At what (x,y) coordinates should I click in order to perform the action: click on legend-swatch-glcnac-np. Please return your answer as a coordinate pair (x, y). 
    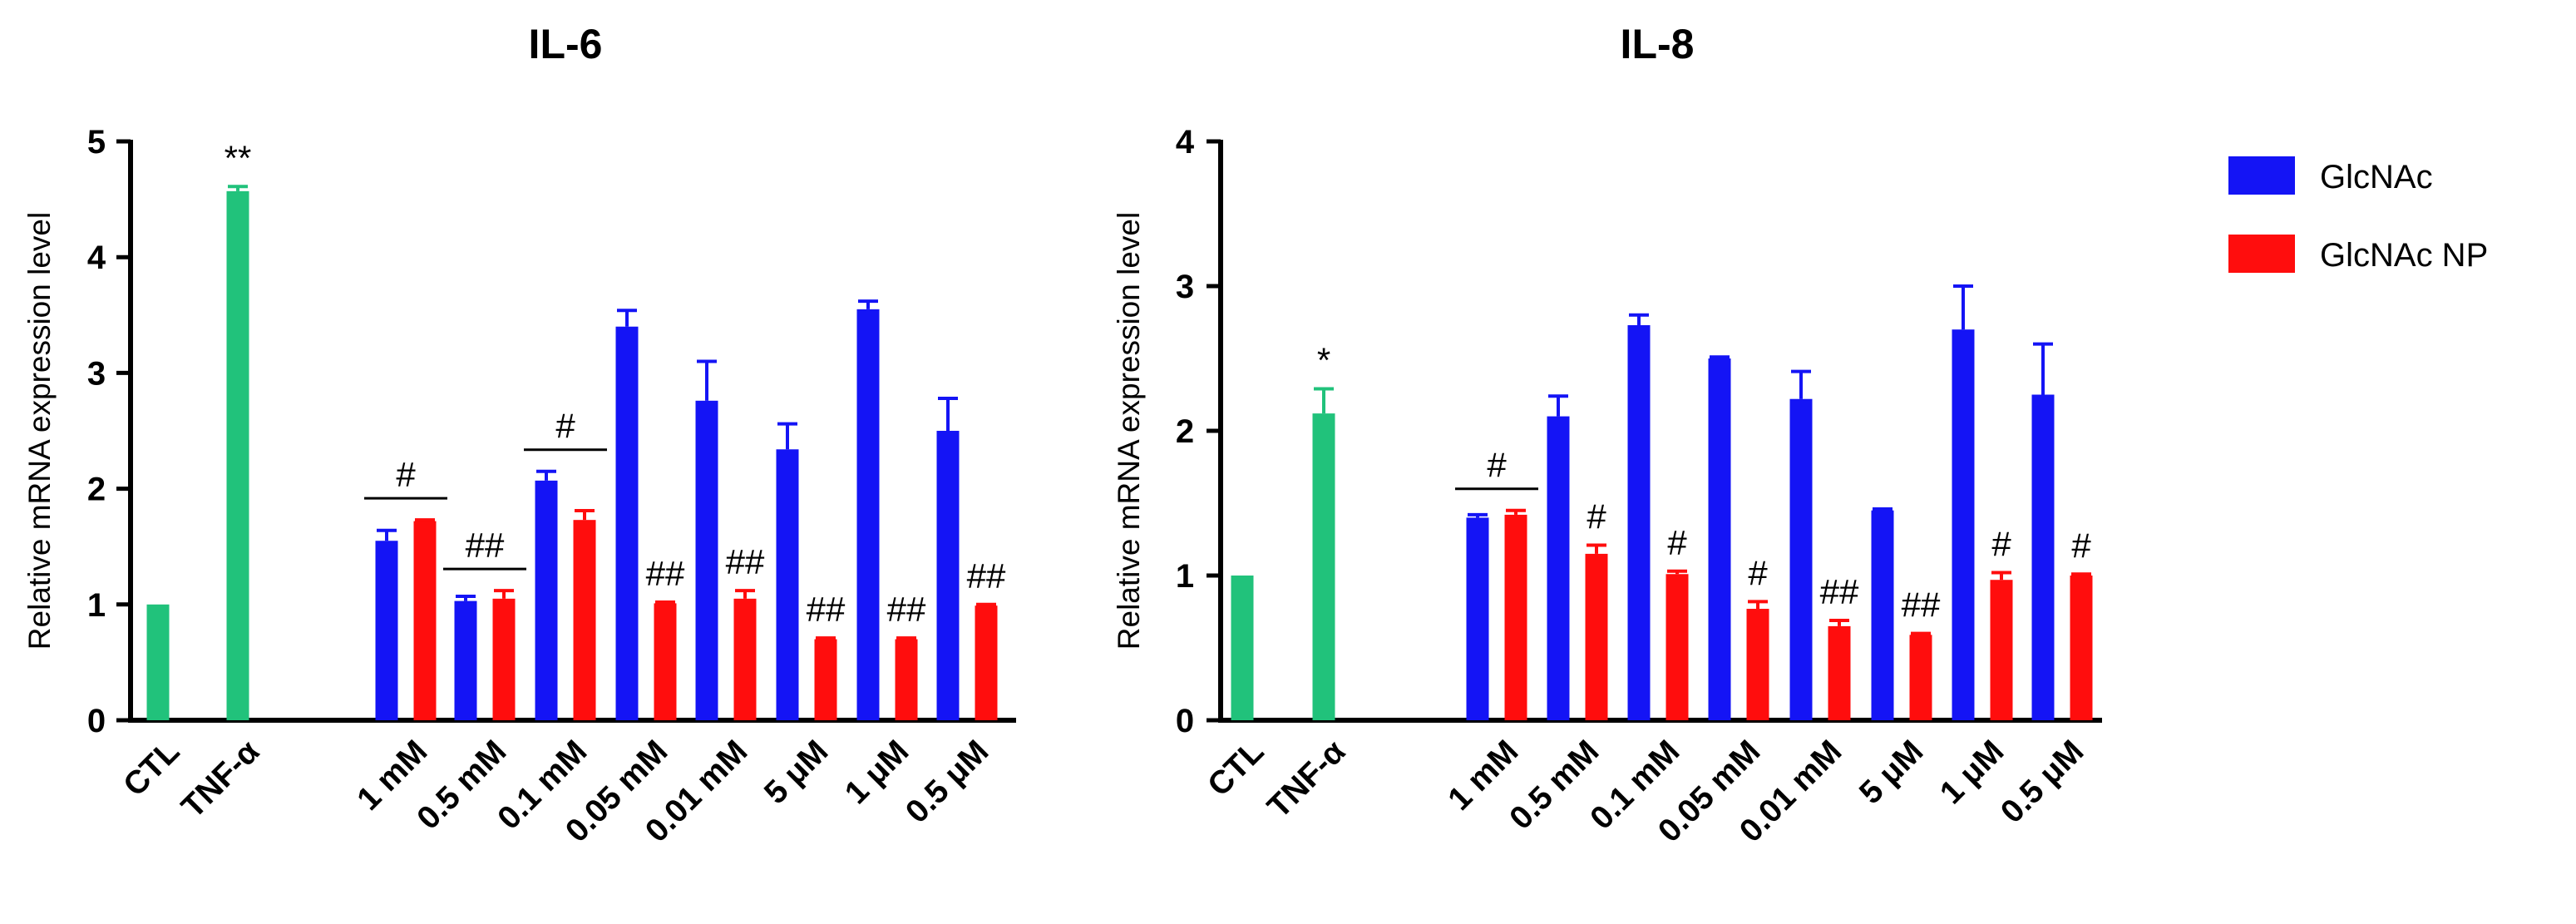
    Looking at the image, I should click on (2261, 254).